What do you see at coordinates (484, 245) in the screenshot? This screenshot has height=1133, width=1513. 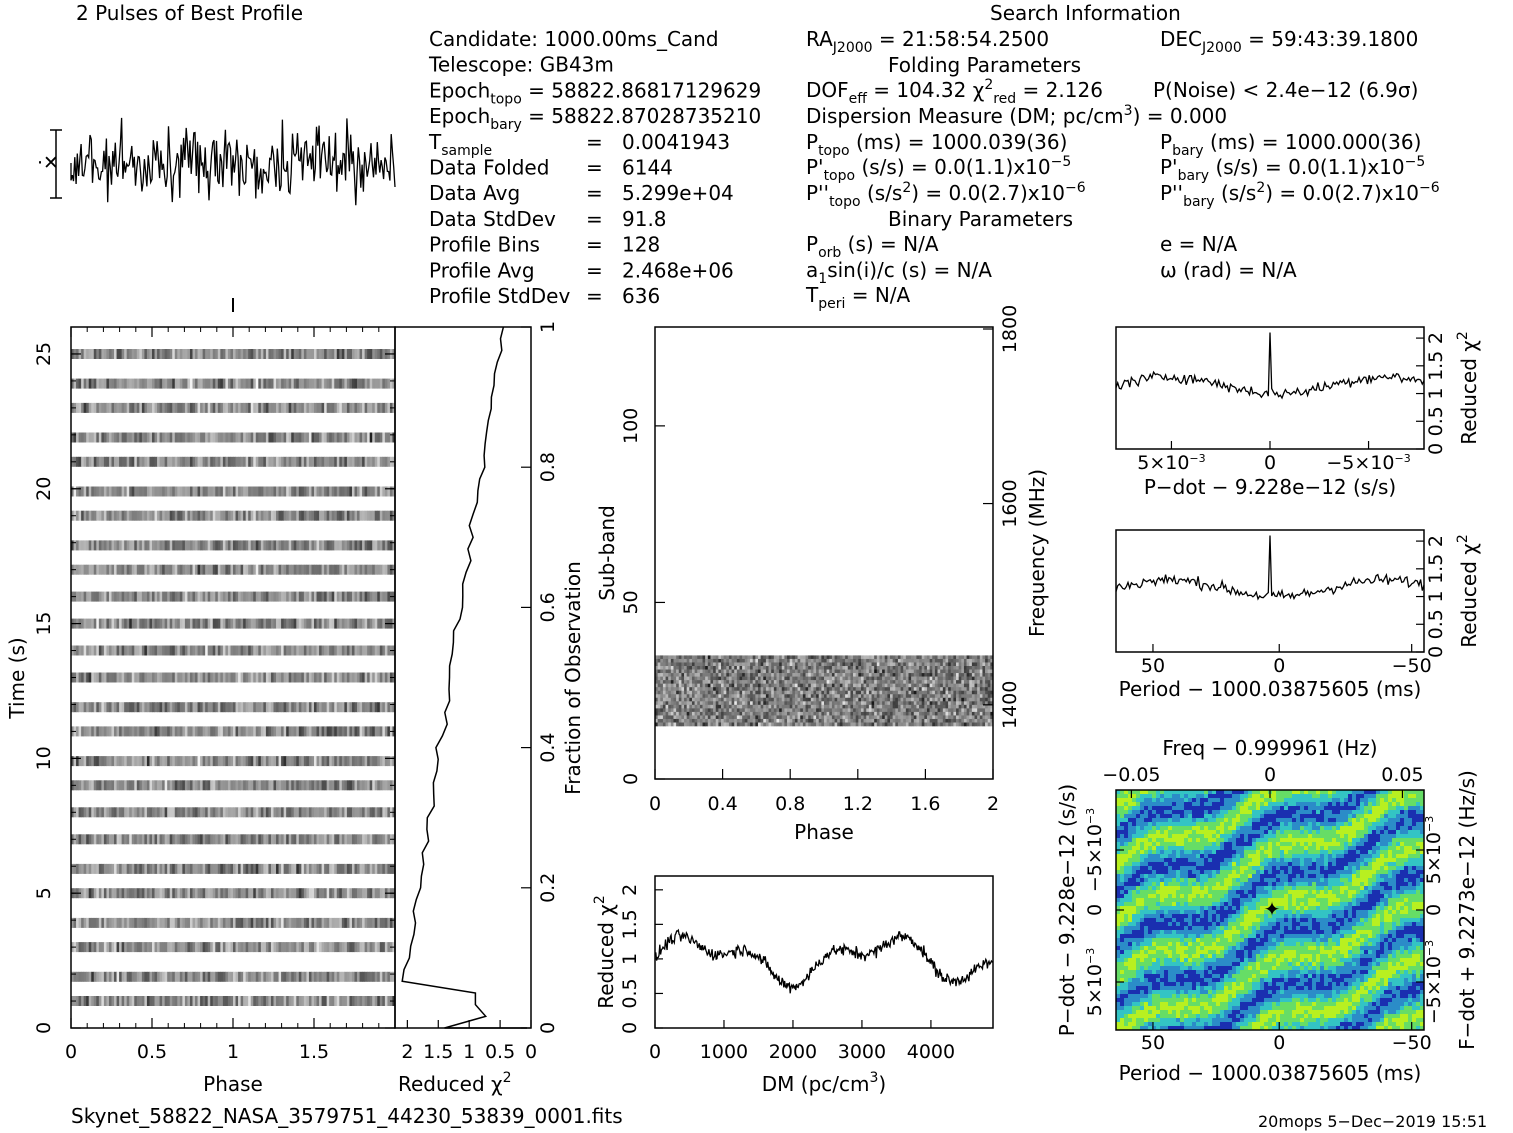 I see `info-row: Profile Bins` at bounding box center [484, 245].